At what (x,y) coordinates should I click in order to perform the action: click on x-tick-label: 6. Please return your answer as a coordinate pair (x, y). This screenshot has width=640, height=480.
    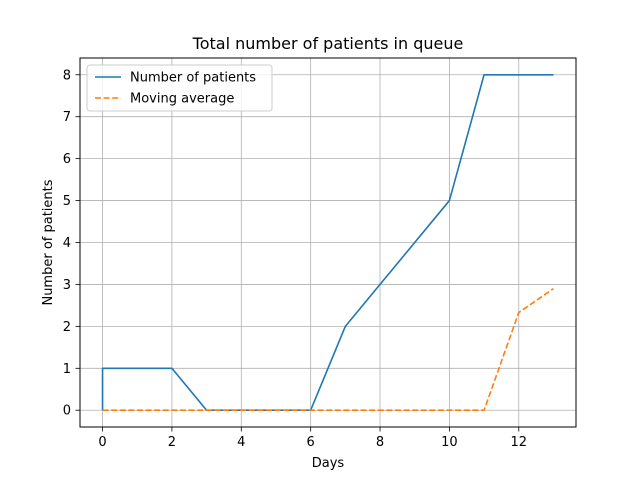
    Looking at the image, I should click on (311, 442).